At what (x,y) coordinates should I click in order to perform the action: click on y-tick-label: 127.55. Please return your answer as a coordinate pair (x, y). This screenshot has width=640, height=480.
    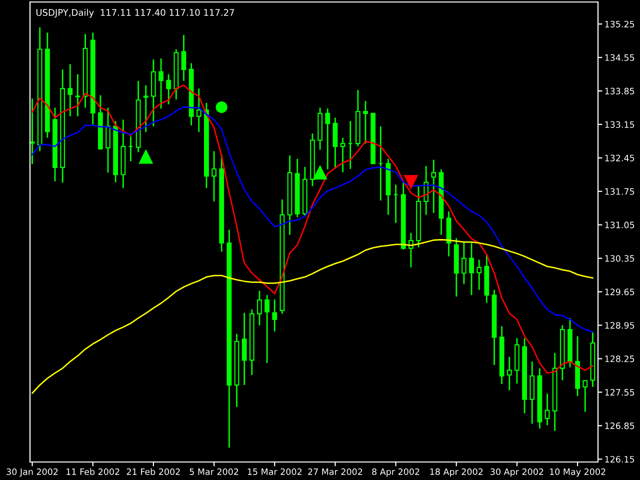
    Looking at the image, I should click on (619, 392).